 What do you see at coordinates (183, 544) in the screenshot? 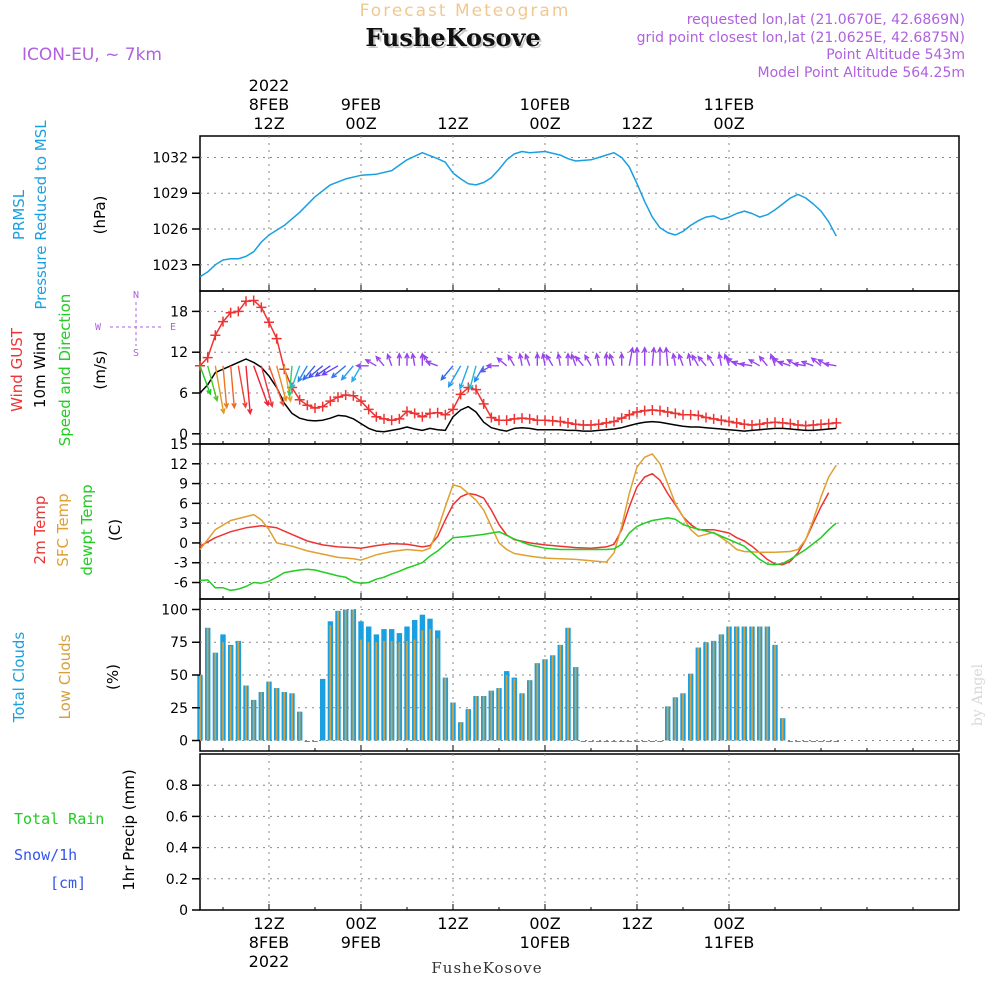
I see `temperature-ytick-label: 0` at bounding box center [183, 544].